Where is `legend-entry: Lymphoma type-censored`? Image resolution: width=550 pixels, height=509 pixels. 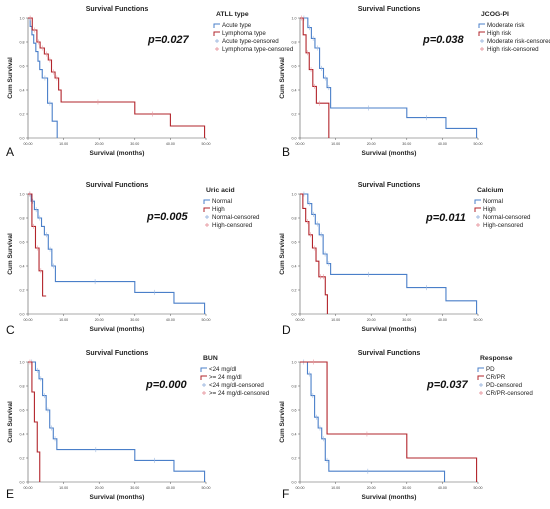 legend-entry: Lymphoma type-censored is located at coordinates (258, 49).